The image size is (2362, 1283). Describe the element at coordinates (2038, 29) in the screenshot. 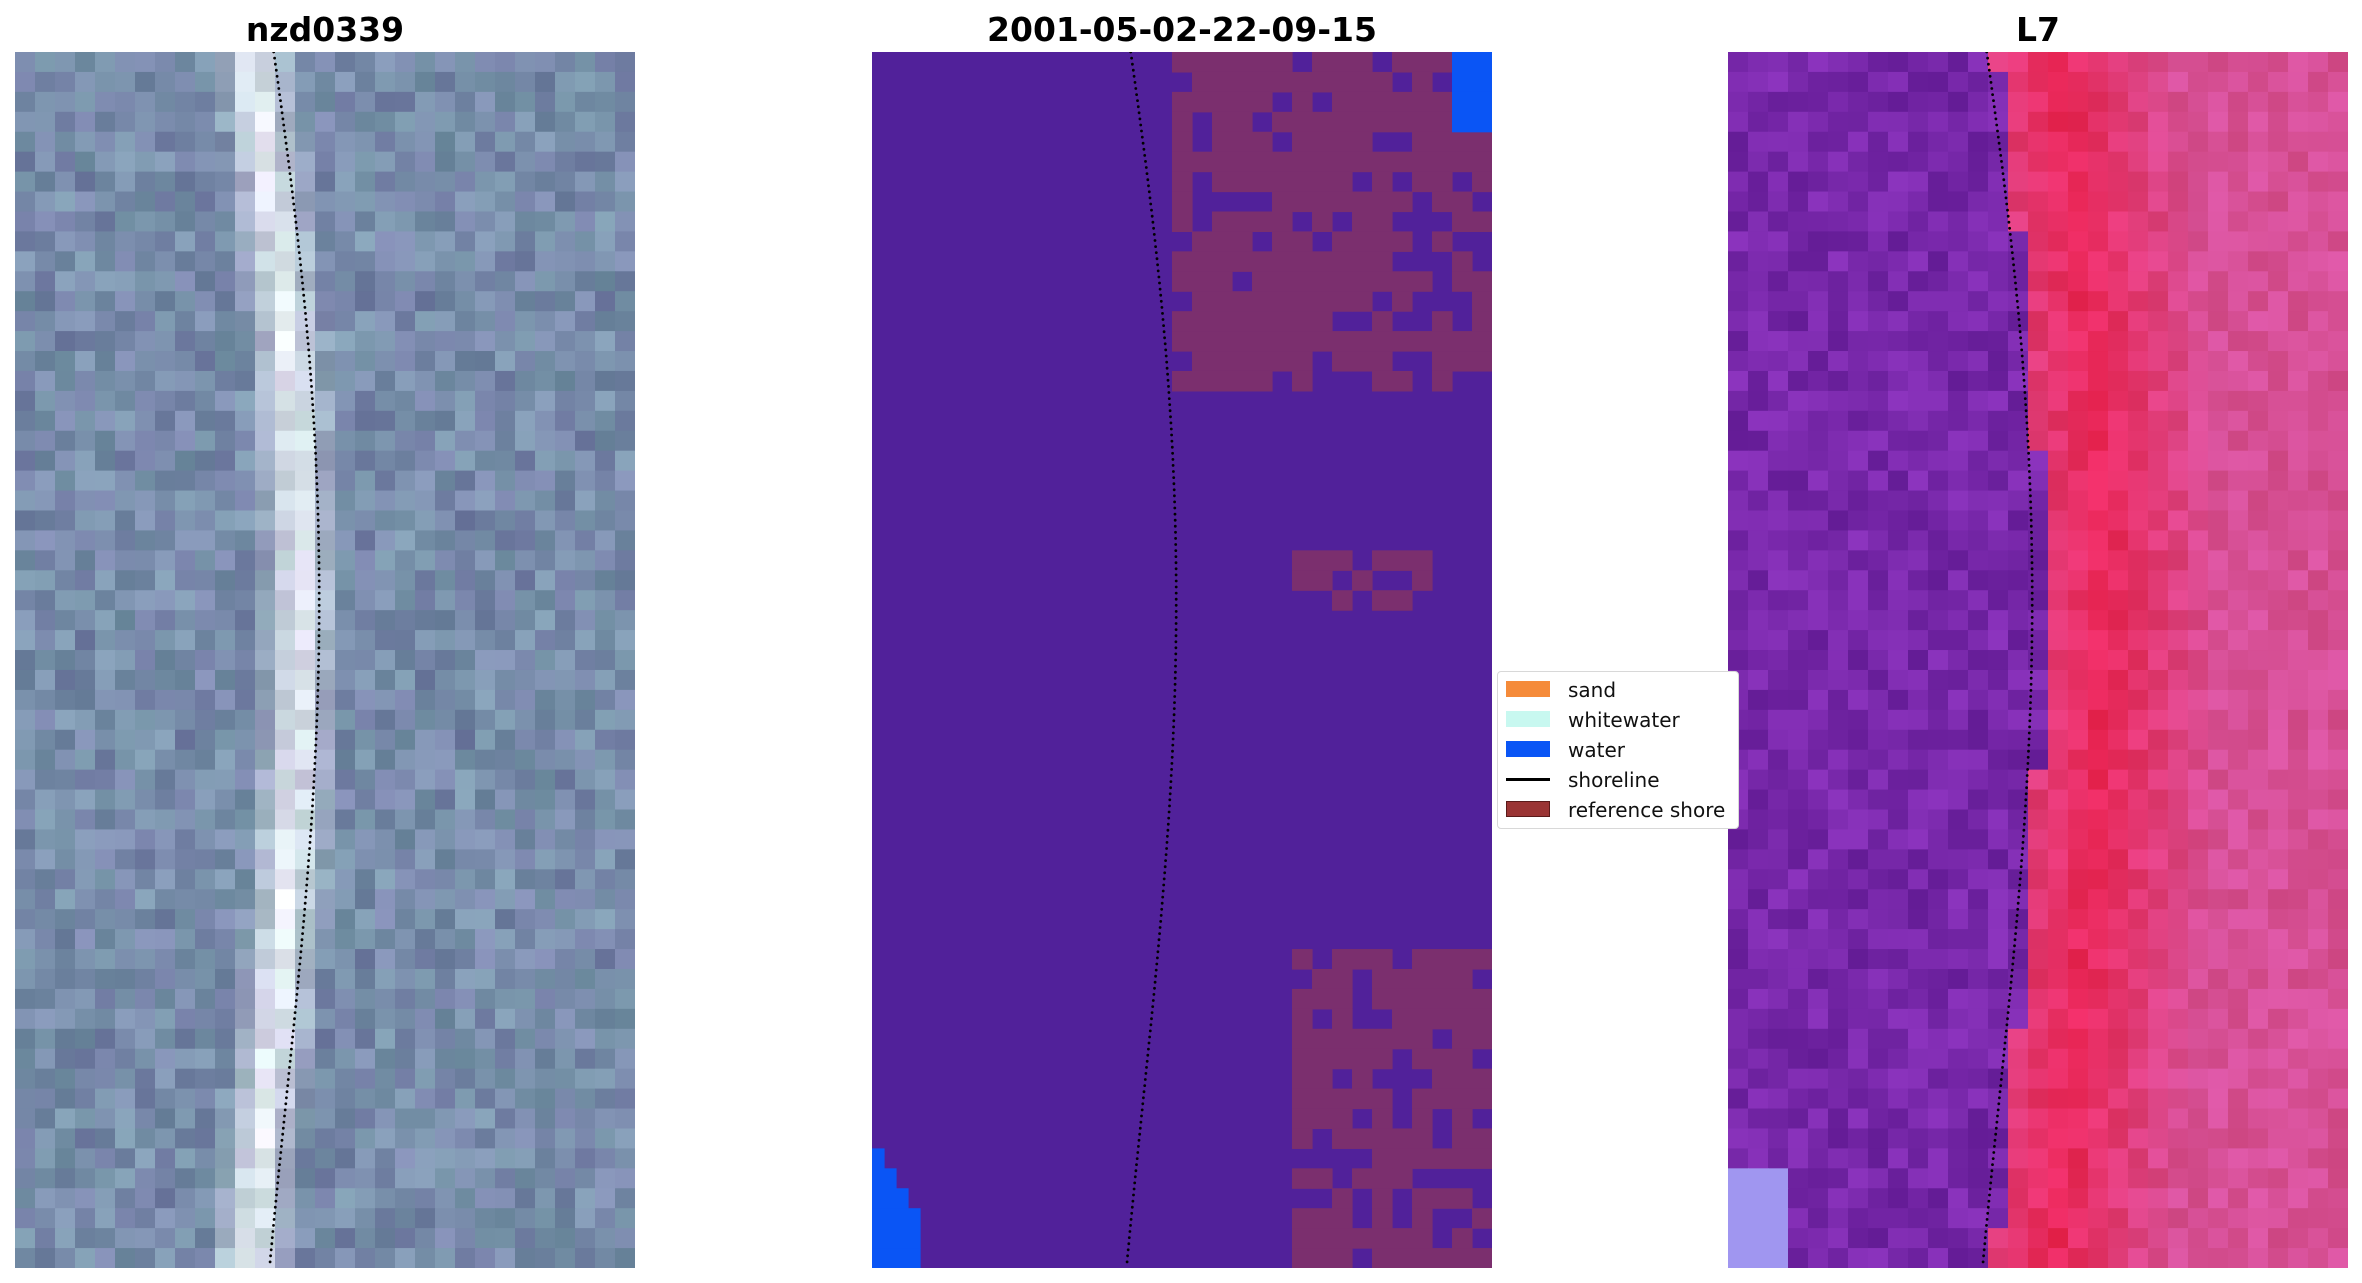

I see `panel-title-false-color: L7` at that location.